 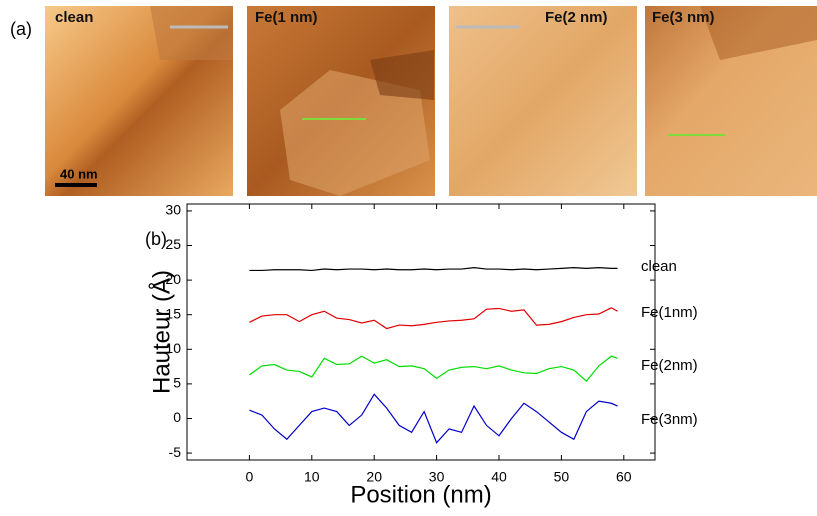 I want to click on x-axis-label: Position (nm), so click(x=420, y=494).